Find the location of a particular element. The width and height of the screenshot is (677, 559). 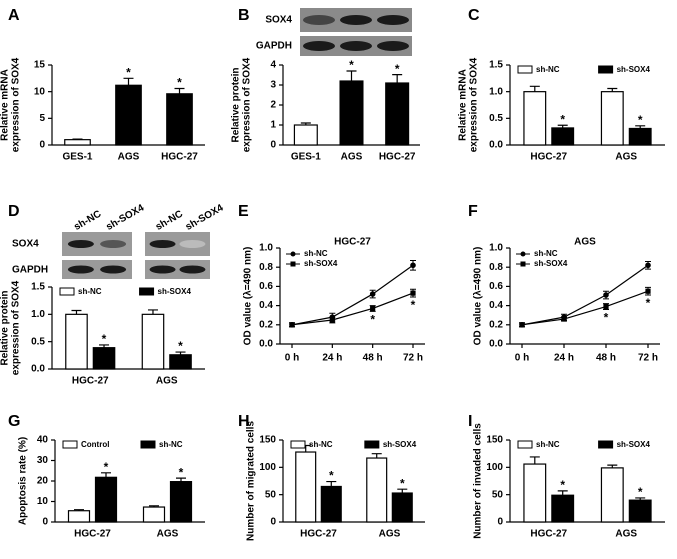

blot is located at coordinates (97, 269).